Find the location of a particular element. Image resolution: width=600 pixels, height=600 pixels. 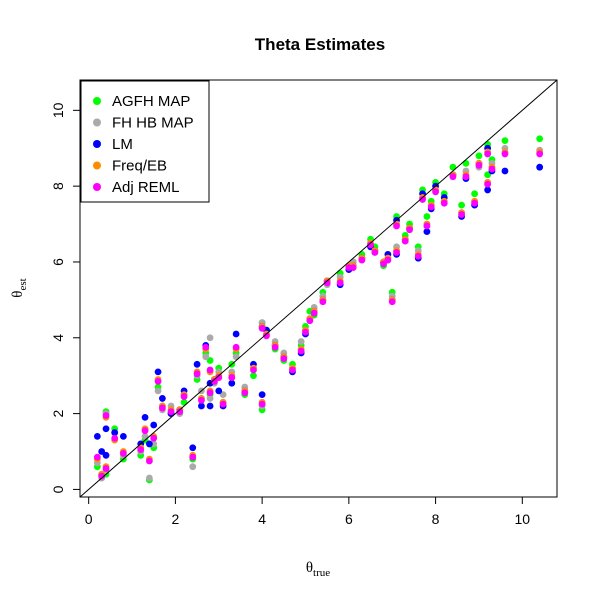

x-axis-label-main: θ is located at coordinates (309, 568).